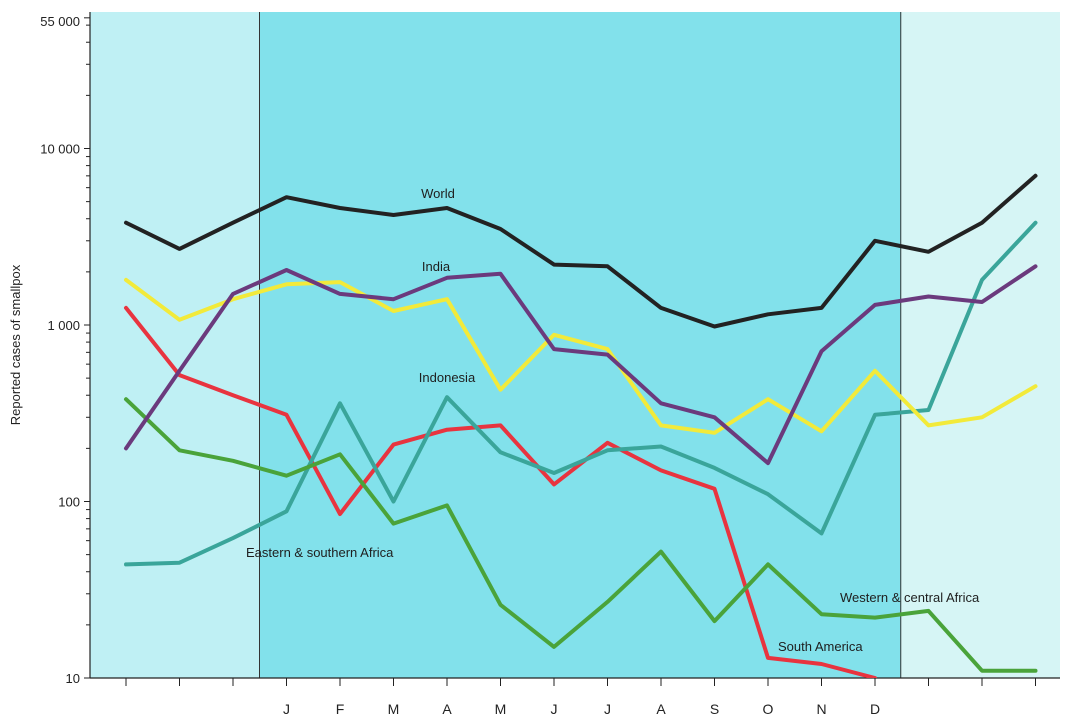 This screenshot has height=722, width=1066. Describe the element at coordinates (60, 21) in the screenshot. I see `y-tick-label: 55 000` at that location.